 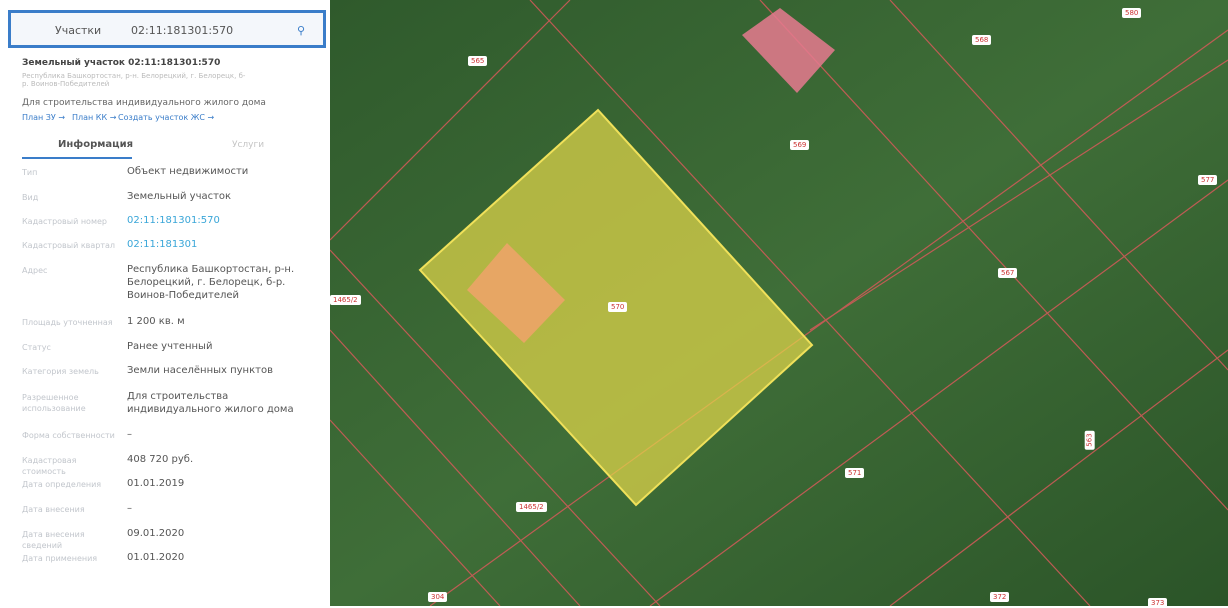 What do you see at coordinates (188, 171) in the screenshot?
I see `field-value: Объект недвижимости` at bounding box center [188, 171].